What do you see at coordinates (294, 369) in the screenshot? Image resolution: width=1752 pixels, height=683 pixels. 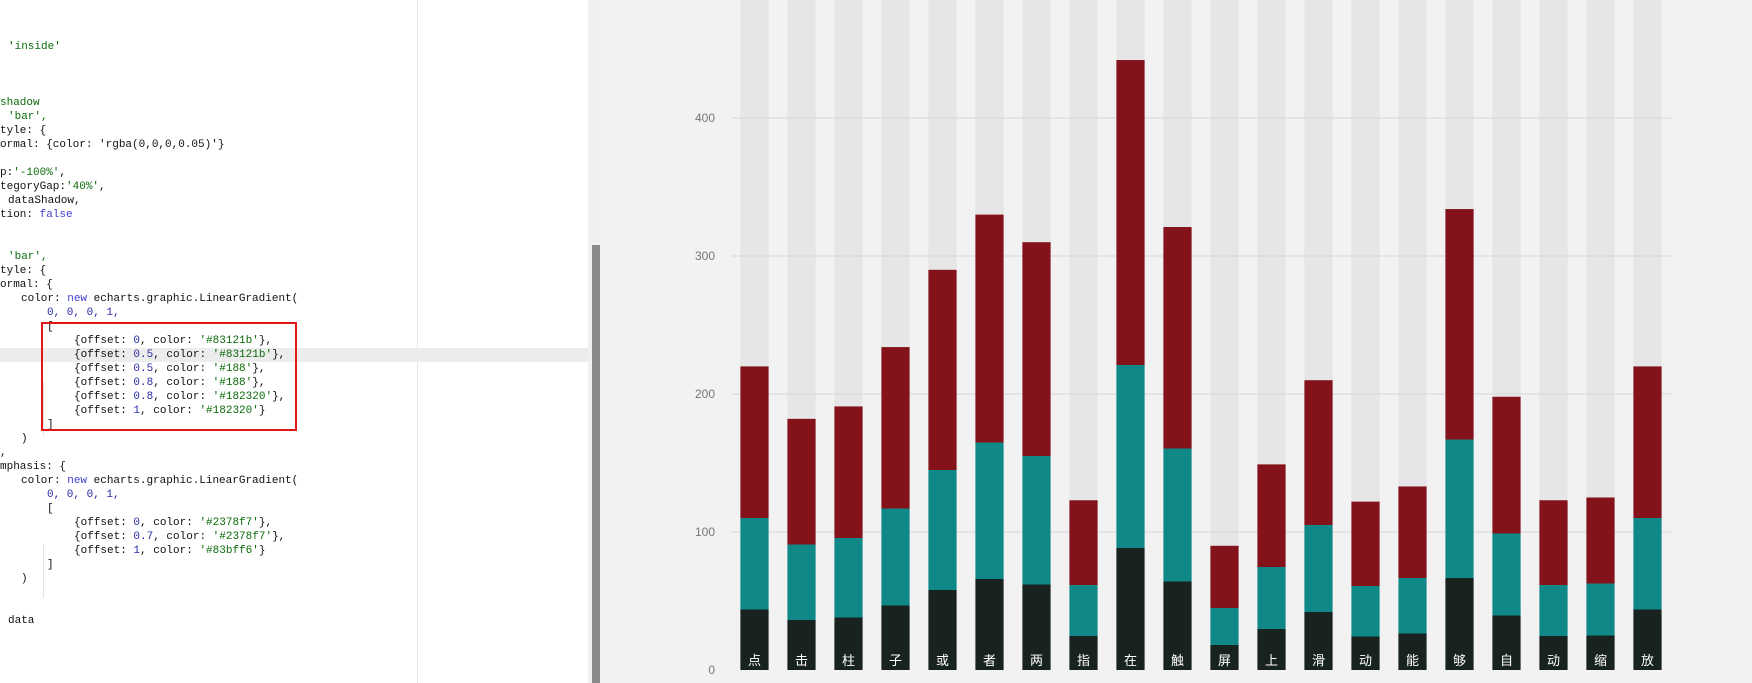 I see `code-line: {offset: 0.5, color: '#188'},` at bounding box center [294, 369].